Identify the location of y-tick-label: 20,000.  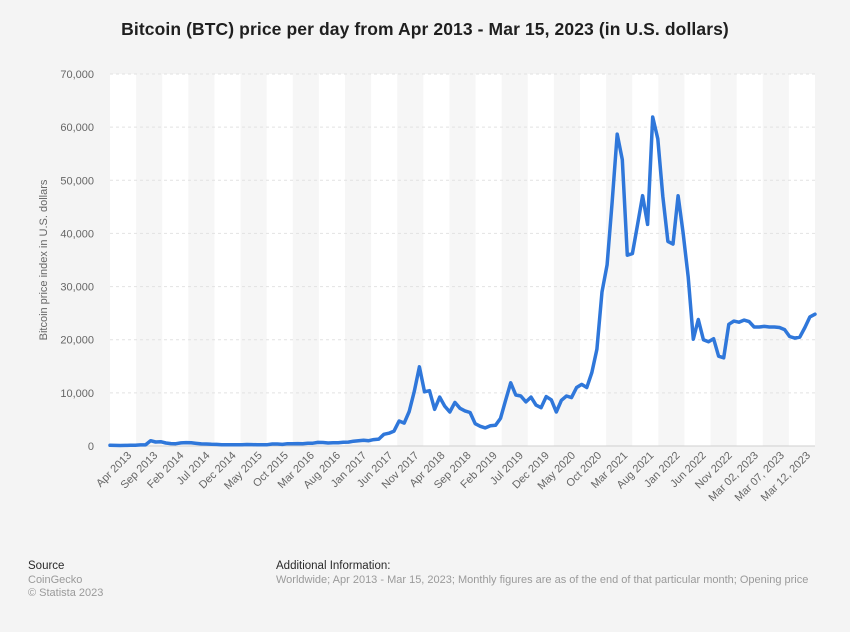
(77, 341).